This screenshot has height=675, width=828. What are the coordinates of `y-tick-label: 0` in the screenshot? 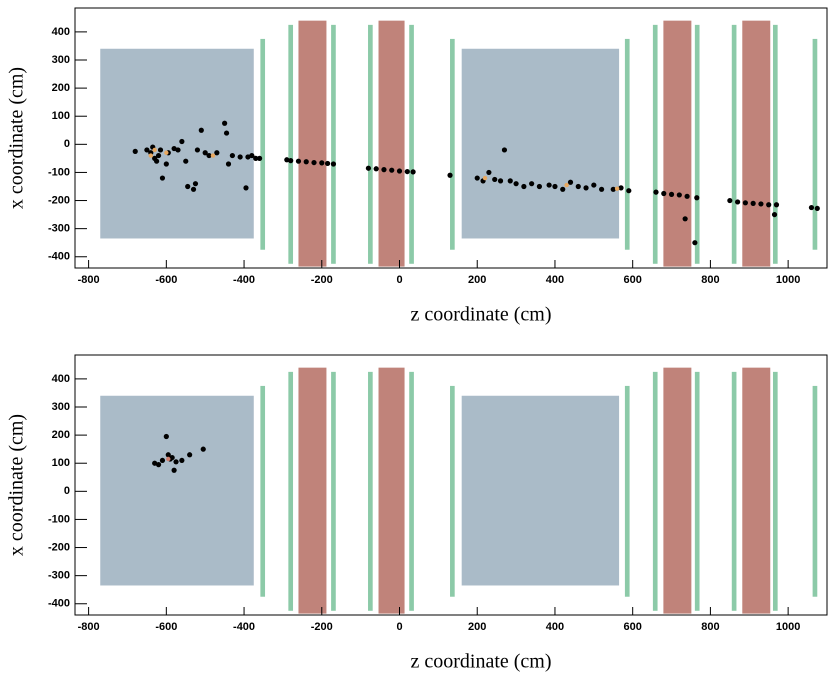 It's located at (67, 491).